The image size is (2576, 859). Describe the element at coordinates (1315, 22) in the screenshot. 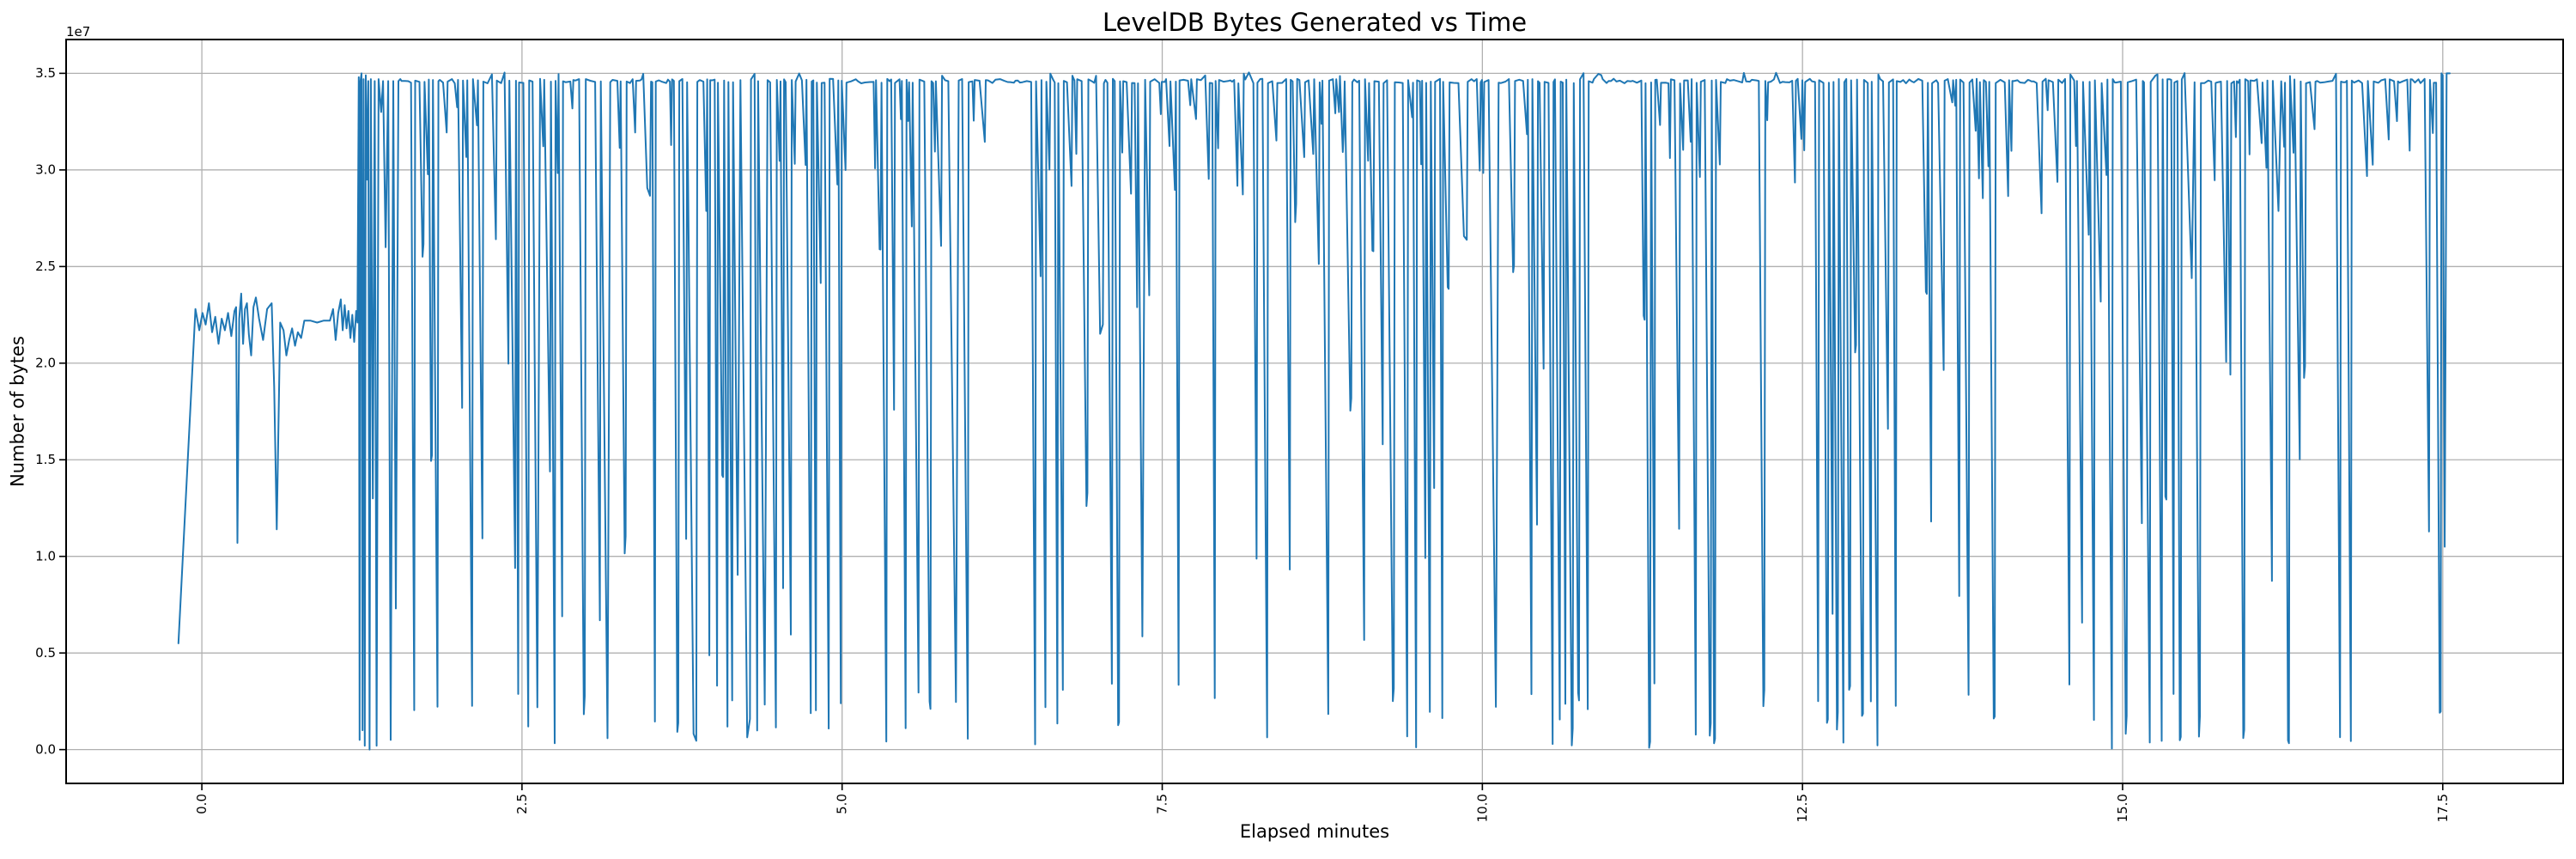

I see `chart-title: LevelDB Bytes Generated vs Time` at that location.